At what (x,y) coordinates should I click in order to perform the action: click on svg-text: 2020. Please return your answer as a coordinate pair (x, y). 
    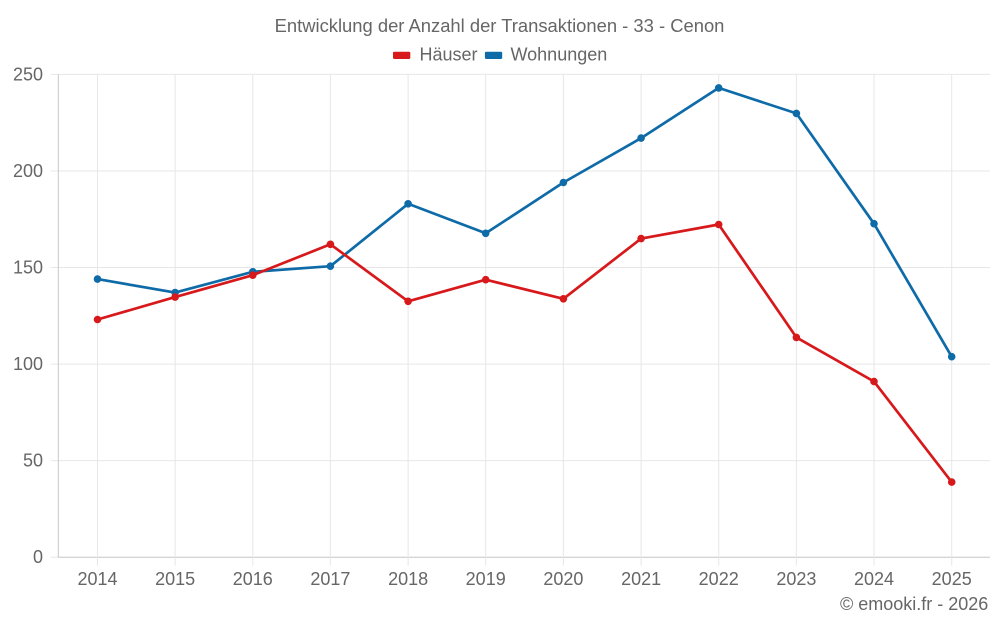
    Looking at the image, I should click on (563, 579).